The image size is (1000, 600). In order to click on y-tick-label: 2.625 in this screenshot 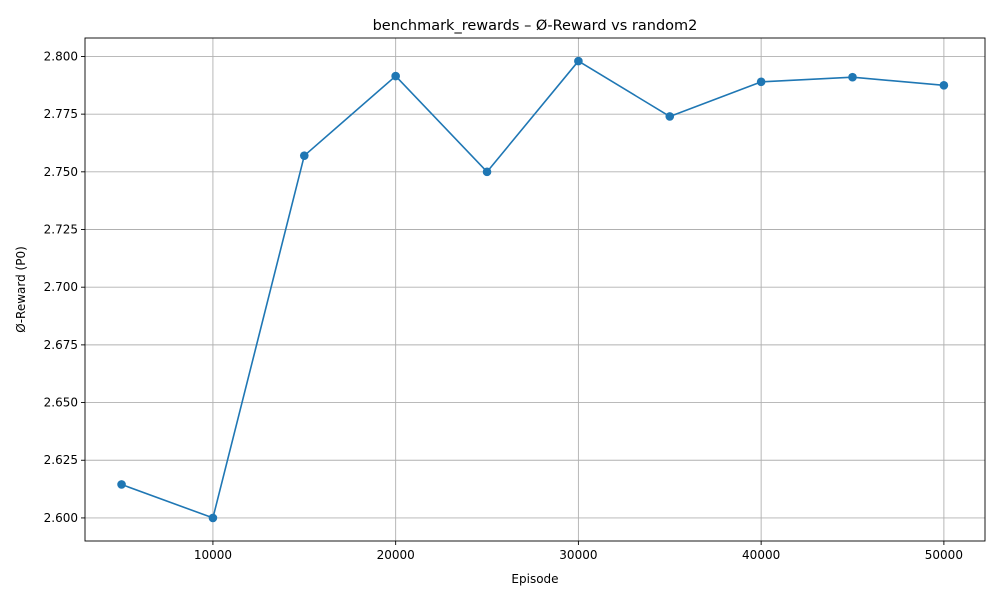, I will do `click(61, 460)`.